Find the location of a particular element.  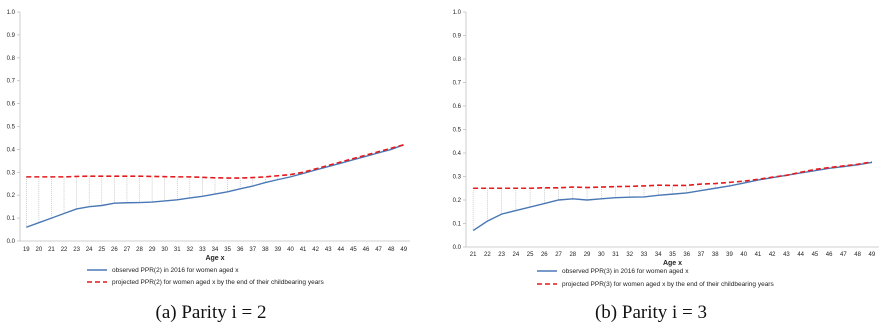

panel-a-x-tick-label: 30 is located at coordinates (164, 250).